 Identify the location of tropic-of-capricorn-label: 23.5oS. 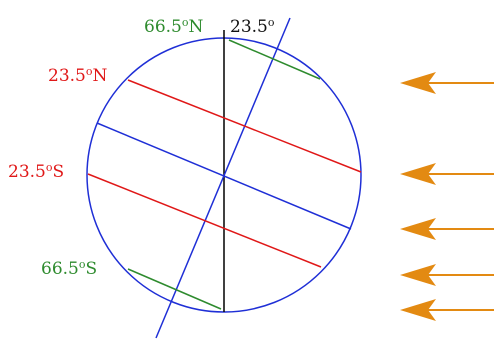
(36, 171).